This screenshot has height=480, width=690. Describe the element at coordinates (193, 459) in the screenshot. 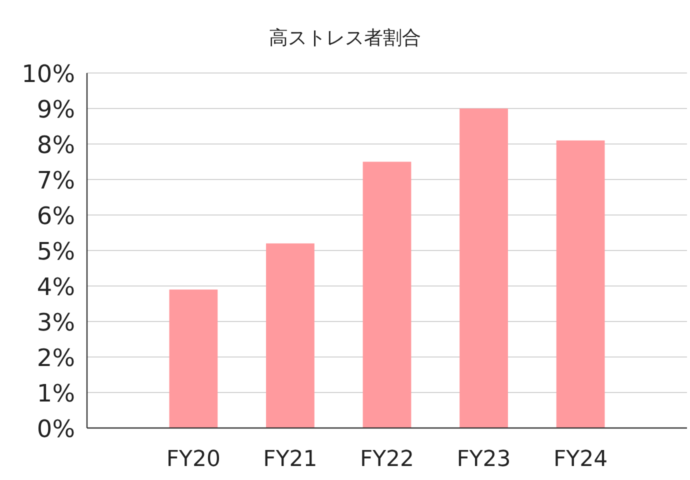

I see `x-tick-label: FY20` at that location.